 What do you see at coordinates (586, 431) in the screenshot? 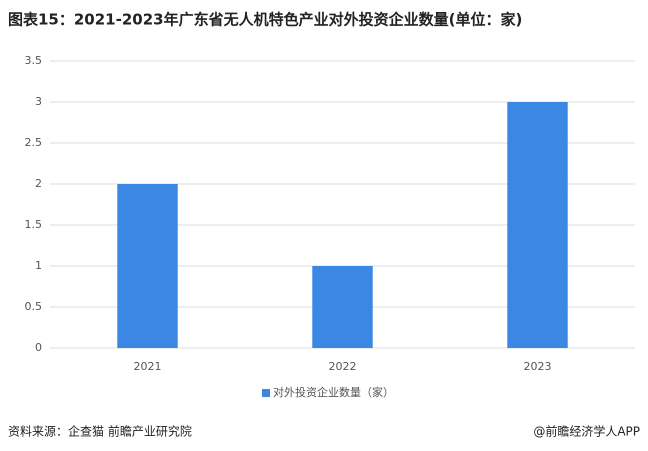
I see `credit-note: @前瞻经济学人APP` at bounding box center [586, 431].